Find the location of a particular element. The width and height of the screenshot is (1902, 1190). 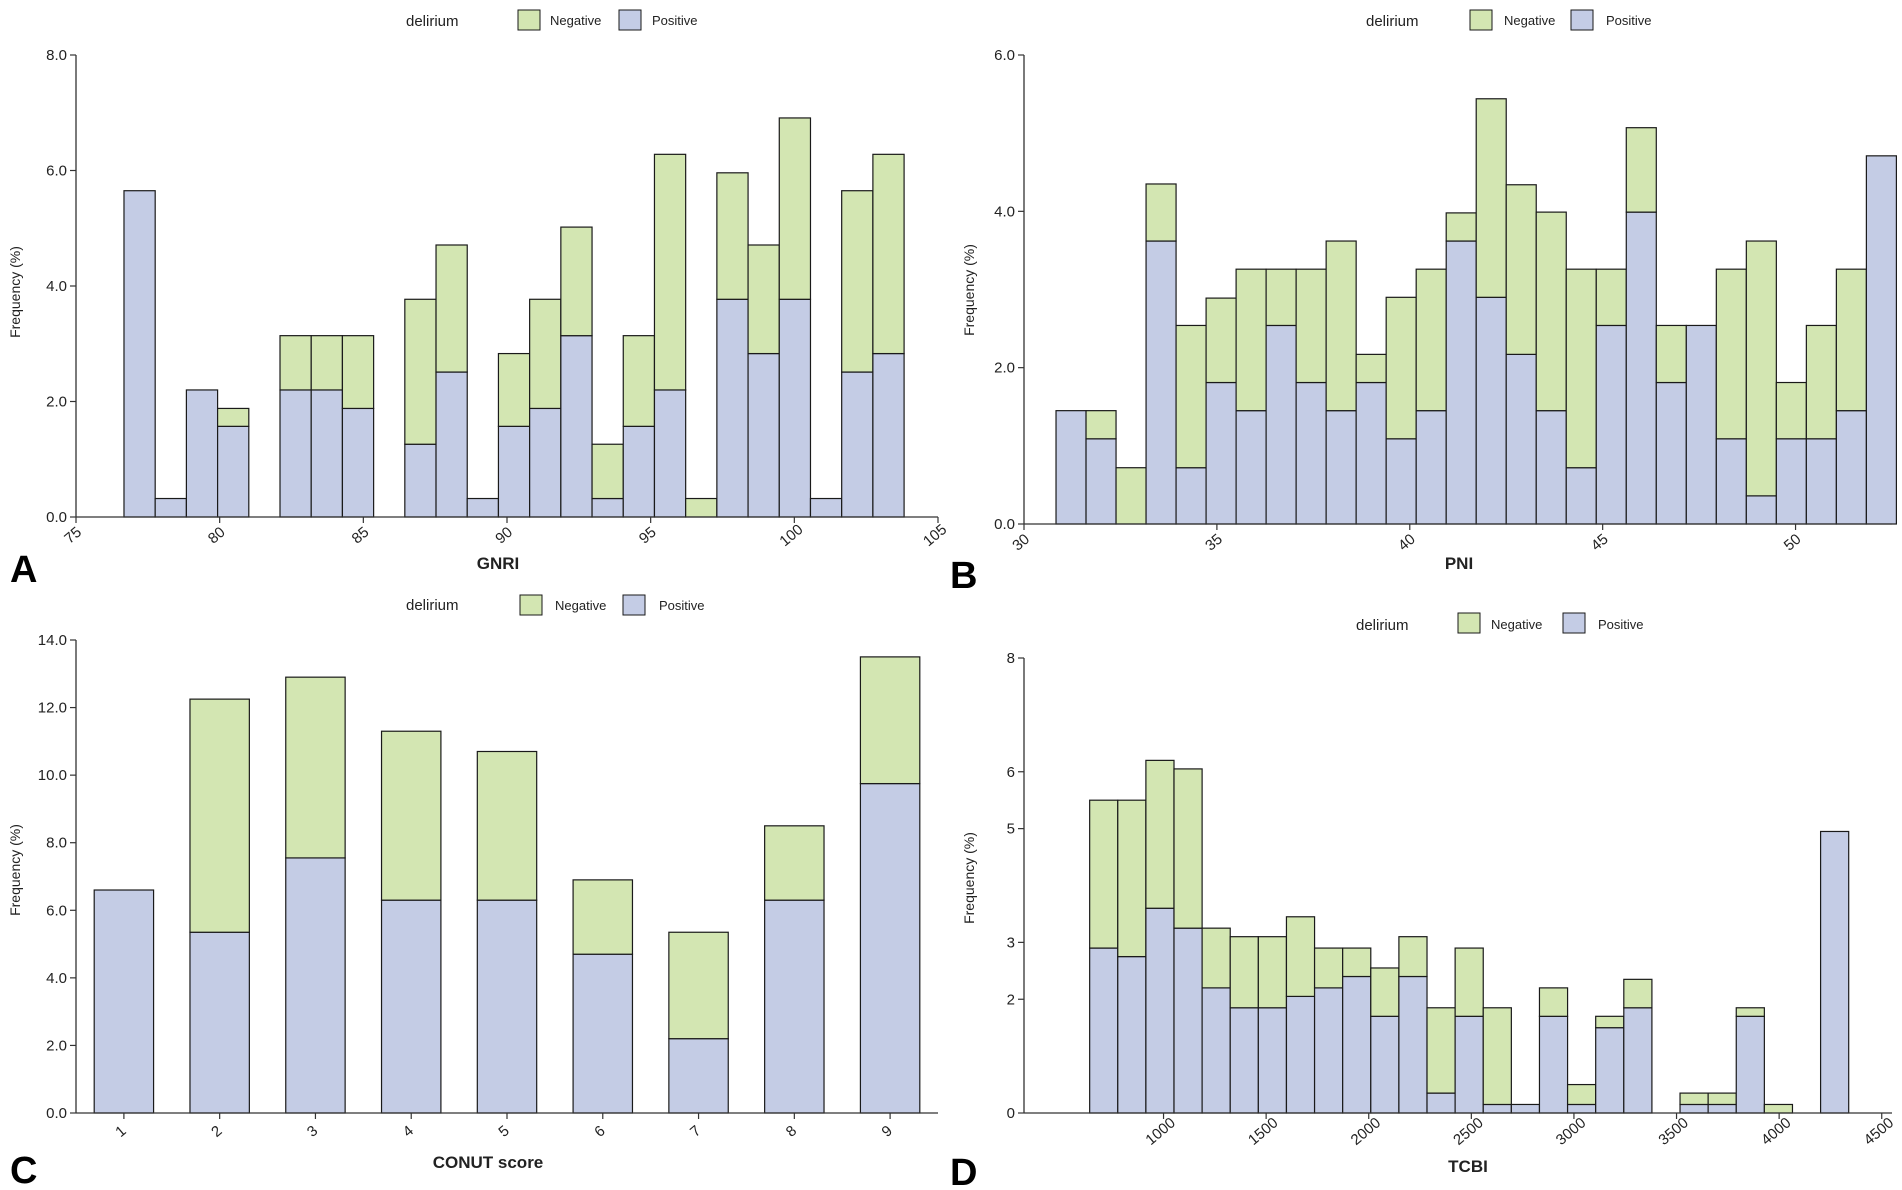

panel-a-x-tick-label: 75 is located at coordinates (73, 536).